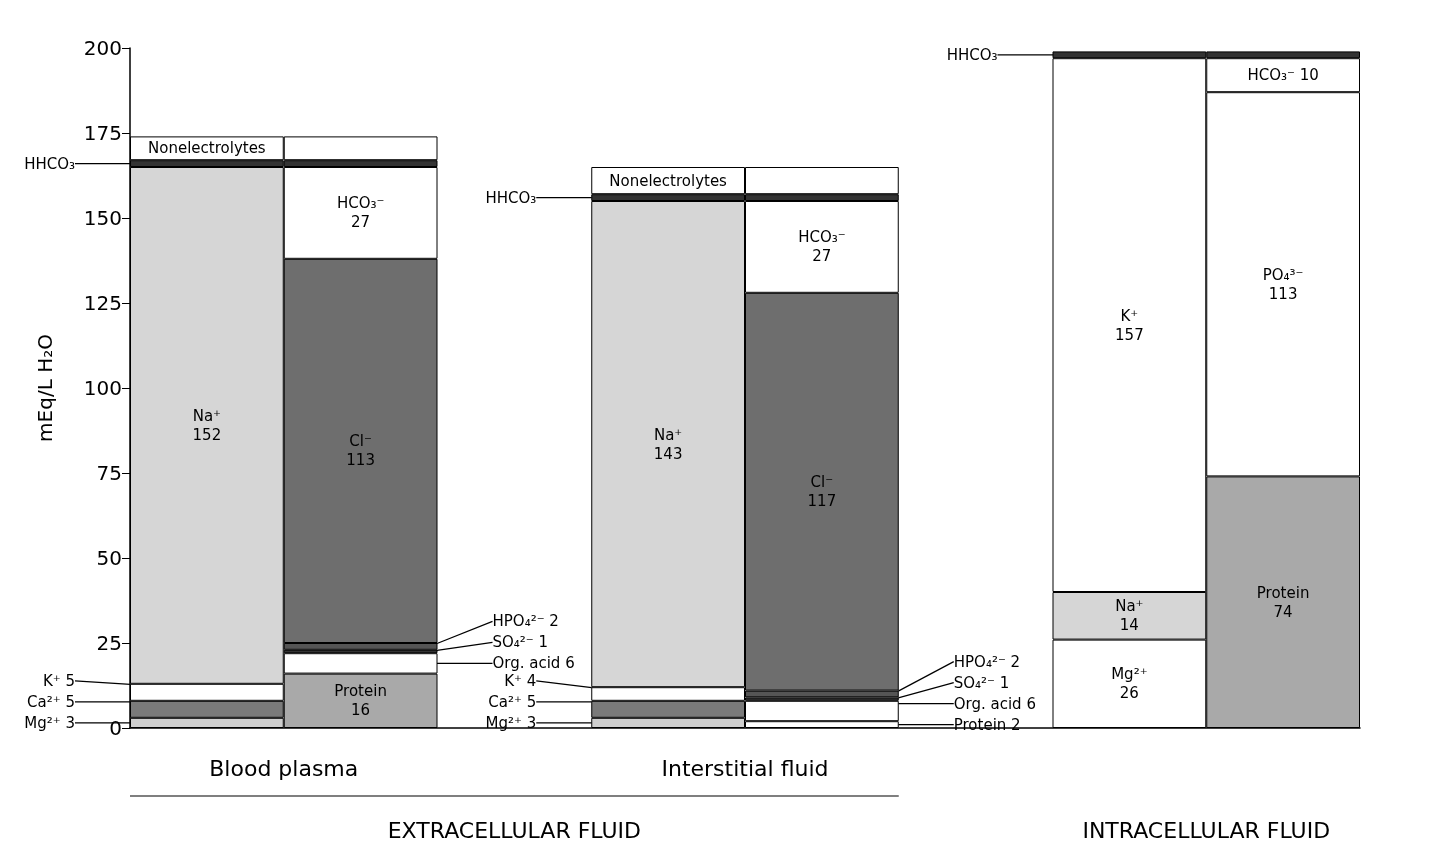  Describe the element at coordinates (284, 768) in the screenshot. I see `text: Blood plasma` at that location.